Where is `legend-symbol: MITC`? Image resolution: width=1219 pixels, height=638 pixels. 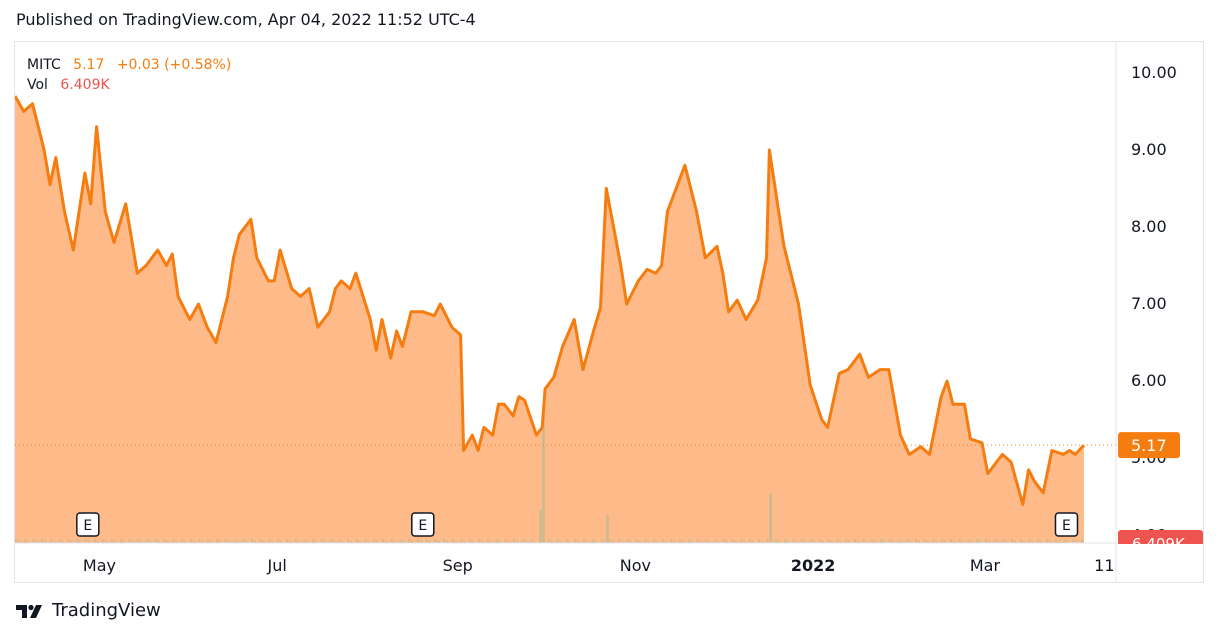
legend-symbol: MITC is located at coordinates (44, 65).